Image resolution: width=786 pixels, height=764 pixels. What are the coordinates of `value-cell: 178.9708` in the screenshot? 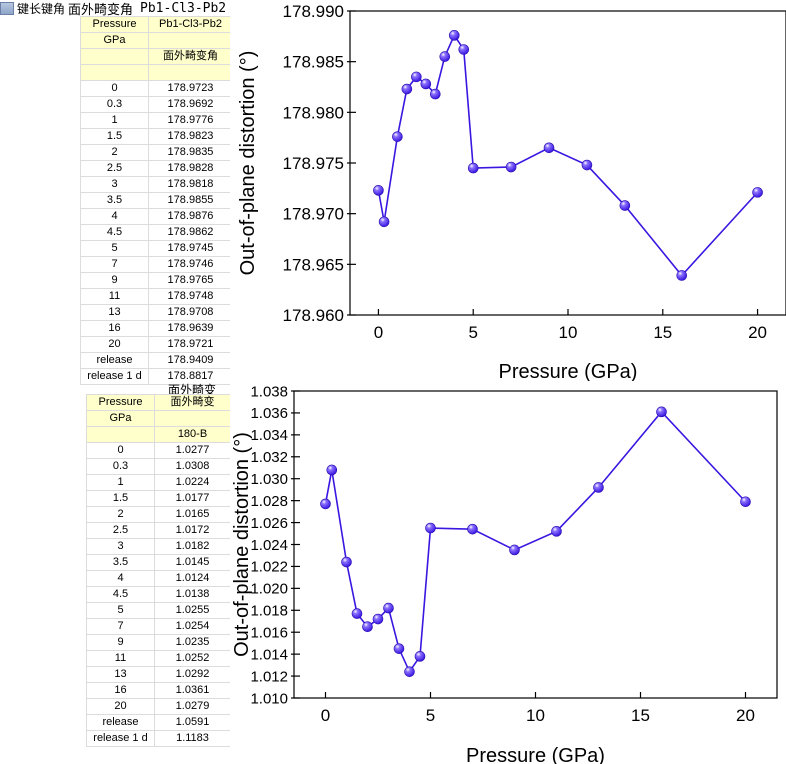 It's located at (190, 312).